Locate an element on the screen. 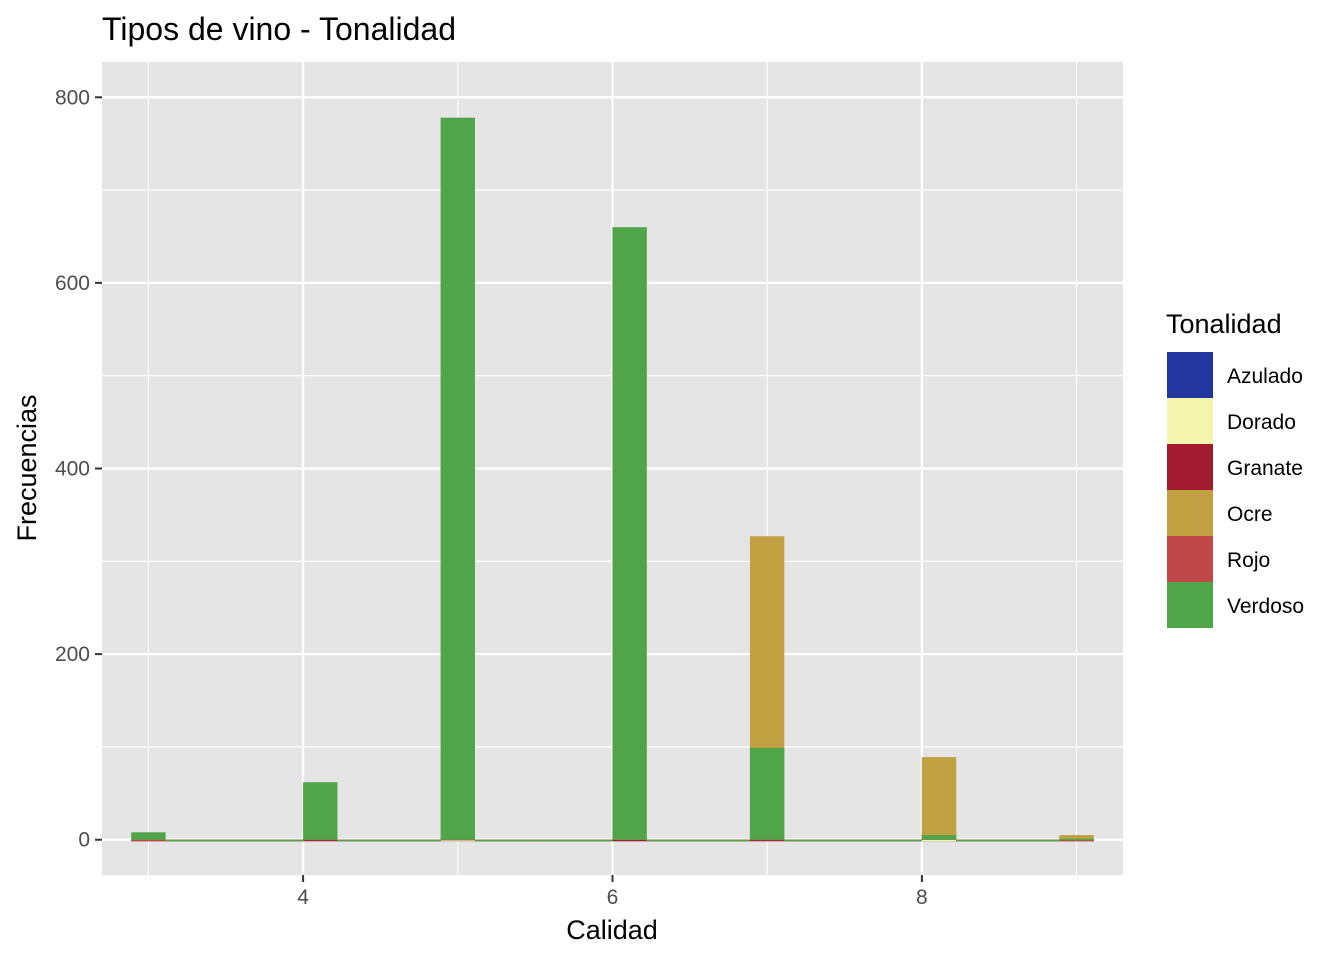 This screenshot has height=960, width=1344. legend-swatch-ocre is located at coordinates (1190, 513).